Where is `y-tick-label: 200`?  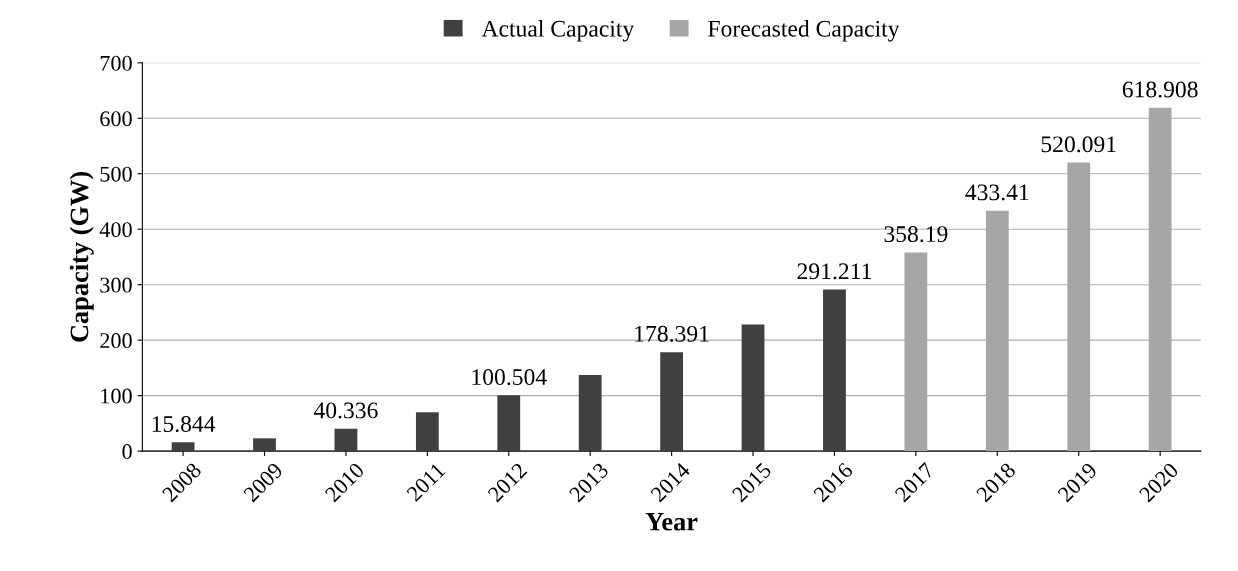
y-tick-label: 200 is located at coordinates (116, 341).